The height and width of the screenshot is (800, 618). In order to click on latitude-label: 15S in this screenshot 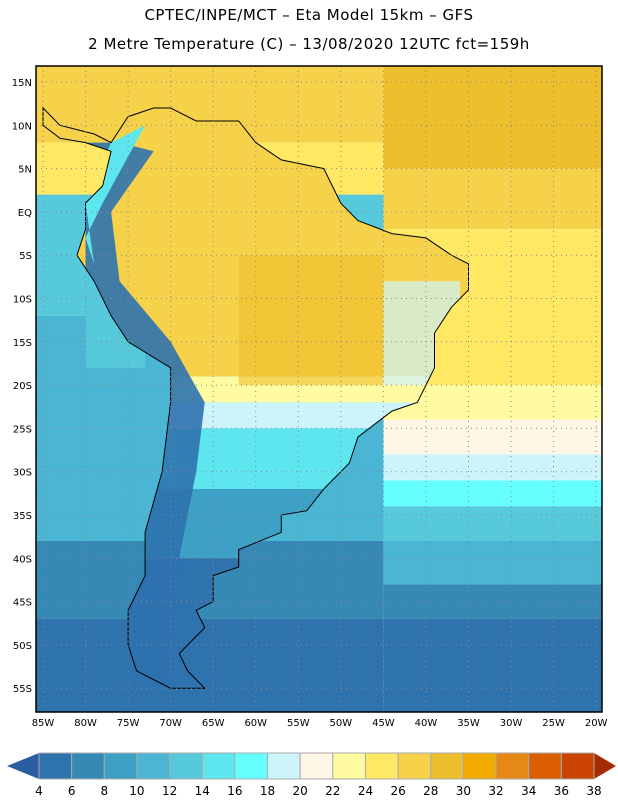, I will do `click(22, 343)`.